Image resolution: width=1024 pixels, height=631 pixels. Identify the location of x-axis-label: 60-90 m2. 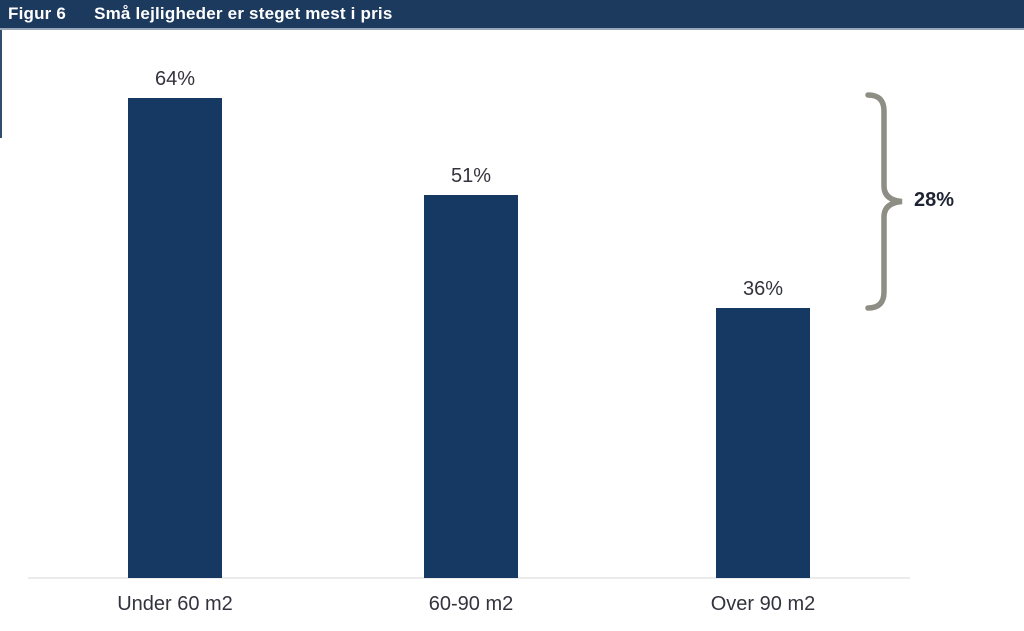
(471, 604).